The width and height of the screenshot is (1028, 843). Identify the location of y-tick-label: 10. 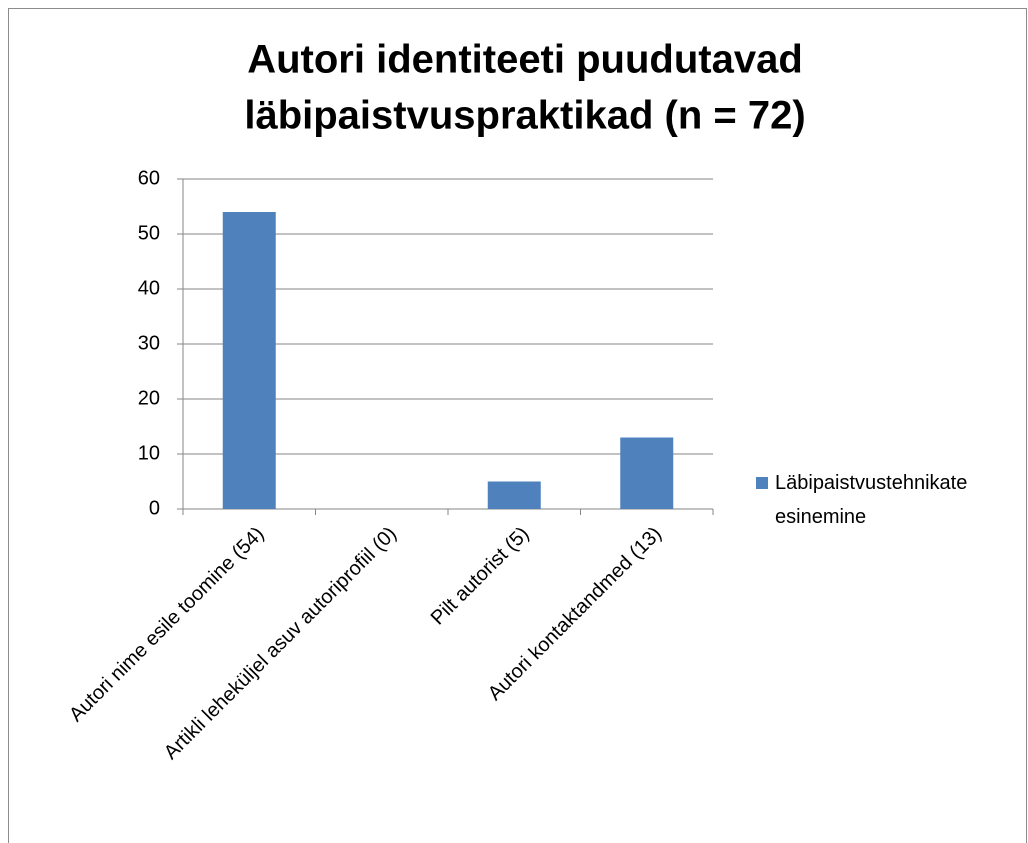
(149, 453).